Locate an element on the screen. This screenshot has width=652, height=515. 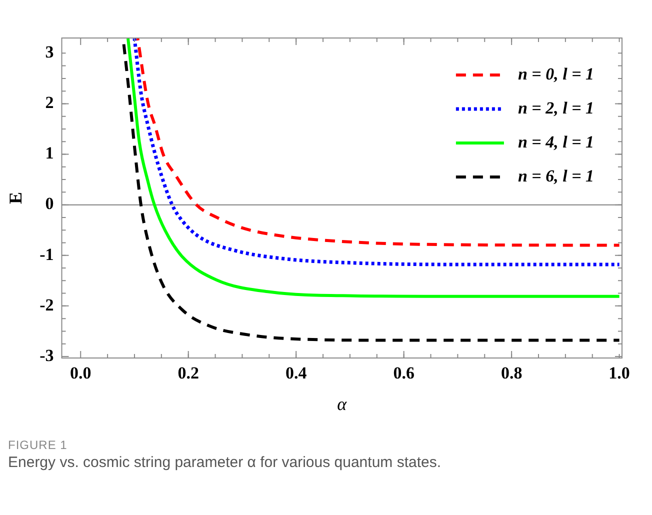
y-axis-title: E is located at coordinates (15, 198).